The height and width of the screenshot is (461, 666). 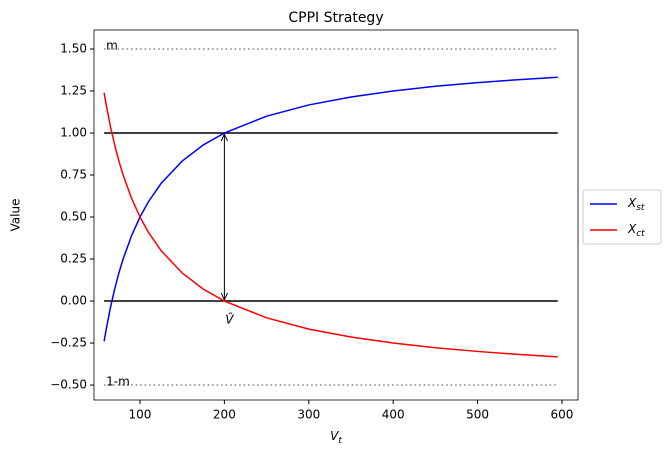 What do you see at coordinates (335, 18) in the screenshot?
I see `chart-title: CPPI Strategy` at bounding box center [335, 18].